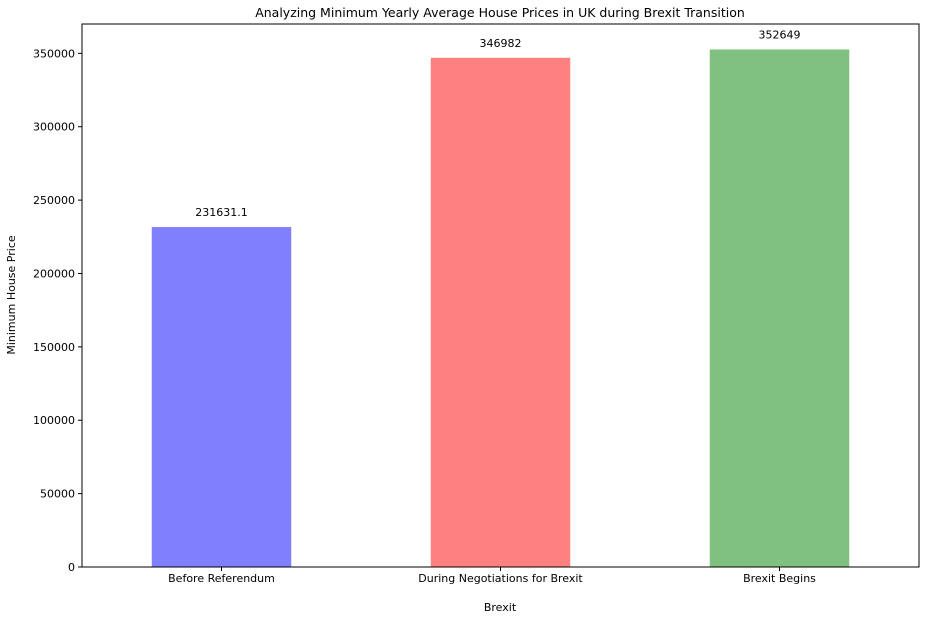 Image resolution: width=926 pixels, height=621 pixels. What do you see at coordinates (500, 607) in the screenshot?
I see `x-axis-label: Brexit` at bounding box center [500, 607].